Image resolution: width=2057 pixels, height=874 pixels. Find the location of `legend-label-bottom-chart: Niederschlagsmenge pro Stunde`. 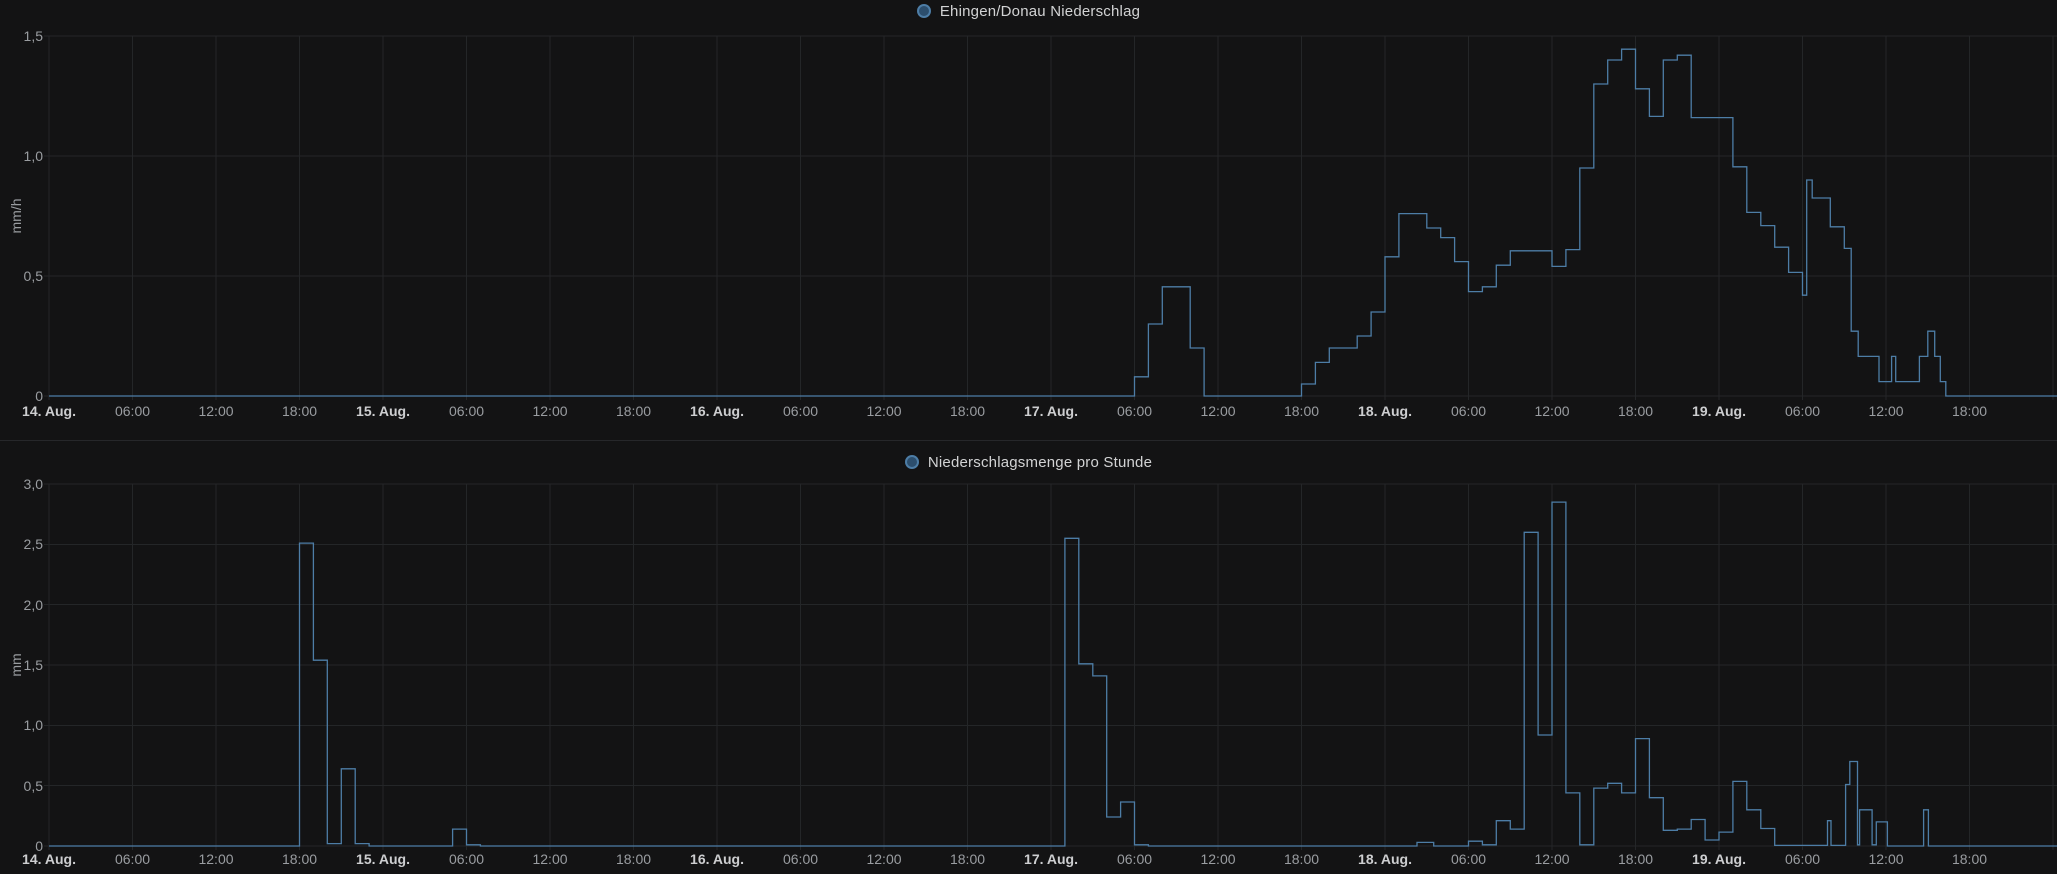

legend-label-bottom-chart: Niederschlagsmenge pro Stunde is located at coordinates (1040, 462).